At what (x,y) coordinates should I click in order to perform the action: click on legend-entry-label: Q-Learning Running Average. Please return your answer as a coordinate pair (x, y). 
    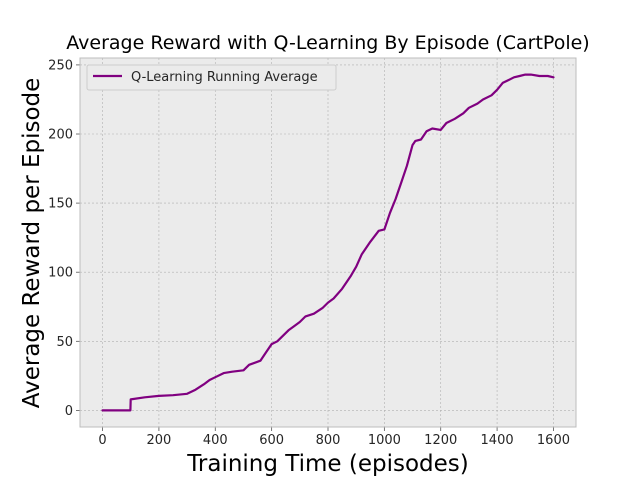
    Looking at the image, I should click on (224, 77).